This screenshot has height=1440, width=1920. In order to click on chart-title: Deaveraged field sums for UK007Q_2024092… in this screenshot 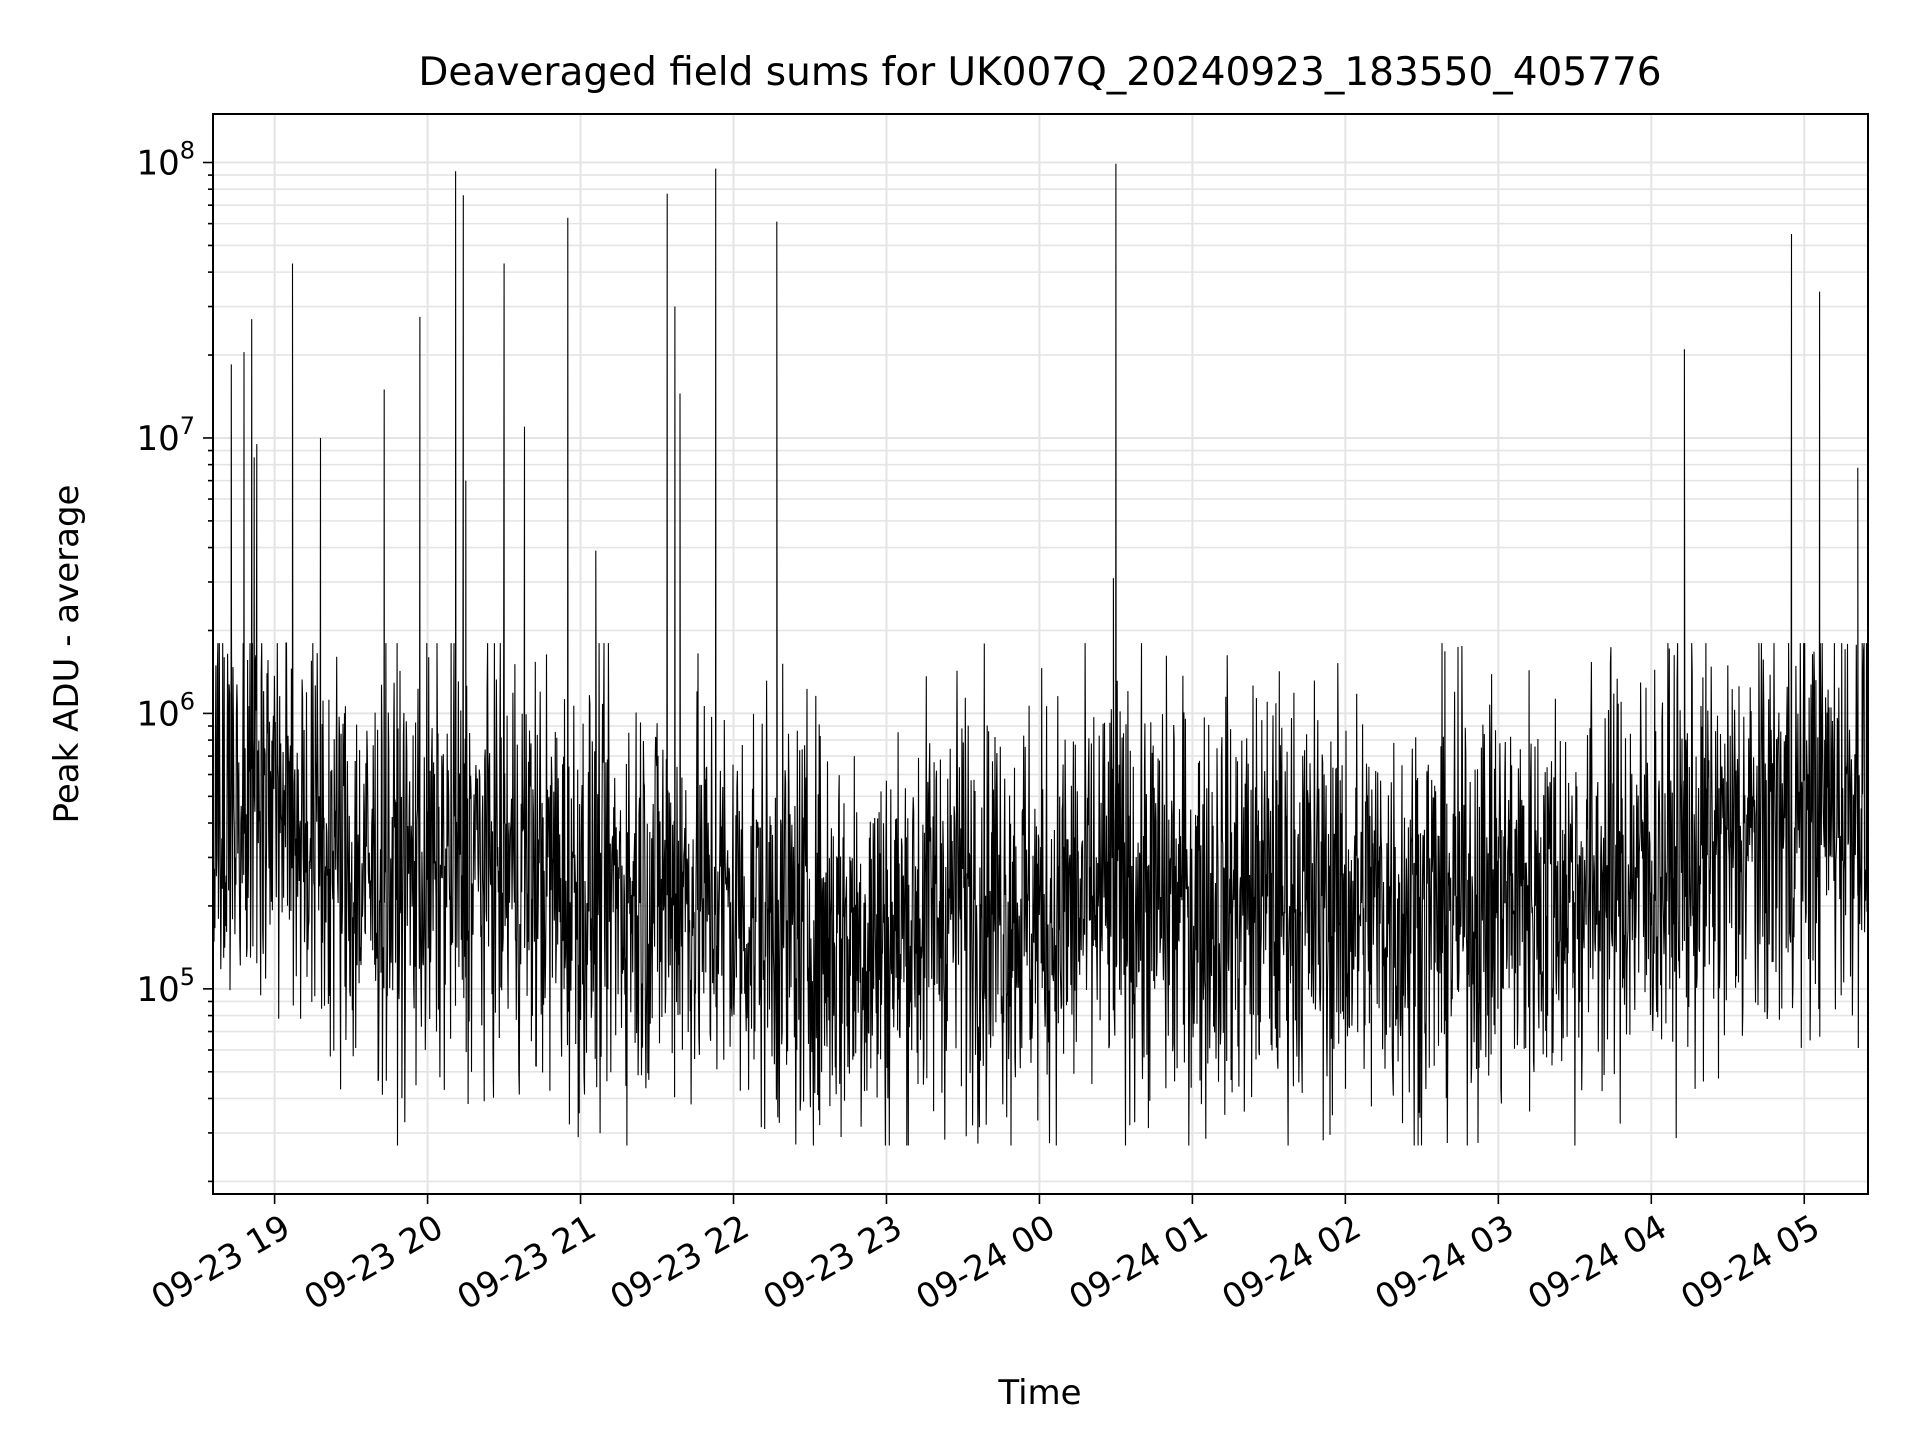, I will do `click(1039, 72)`.